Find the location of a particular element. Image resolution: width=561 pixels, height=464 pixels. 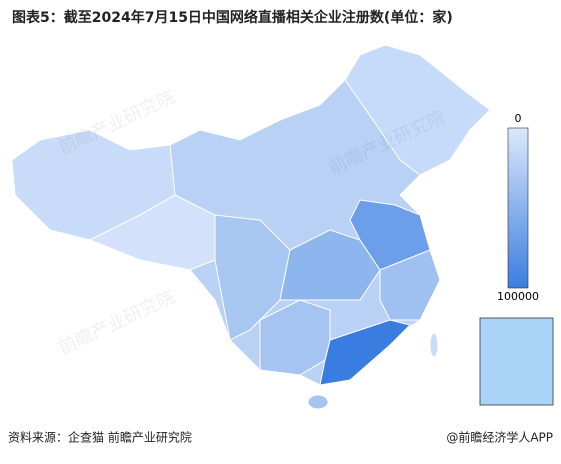

watermark: 前瞻产业研究院 is located at coordinates (116, 323).